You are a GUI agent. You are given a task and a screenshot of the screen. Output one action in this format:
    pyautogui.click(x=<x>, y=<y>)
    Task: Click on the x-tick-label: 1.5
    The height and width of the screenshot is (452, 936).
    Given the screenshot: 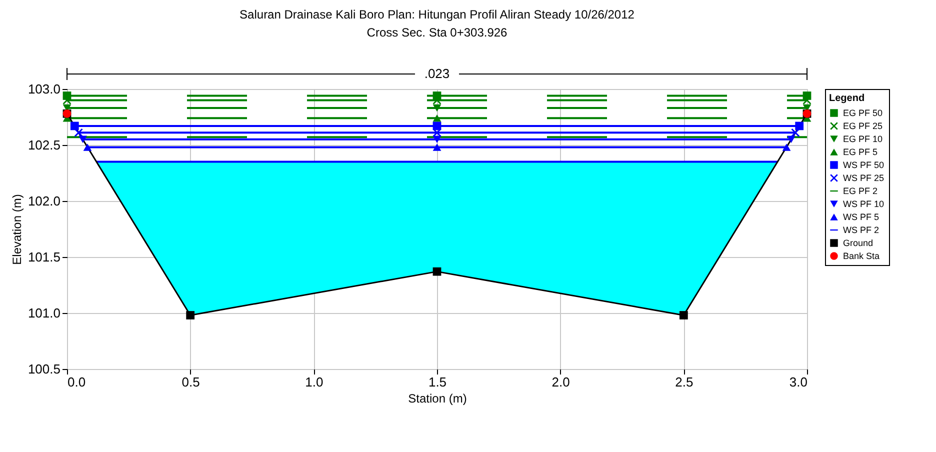 What is the action you would take?
    pyautogui.click(x=437, y=382)
    